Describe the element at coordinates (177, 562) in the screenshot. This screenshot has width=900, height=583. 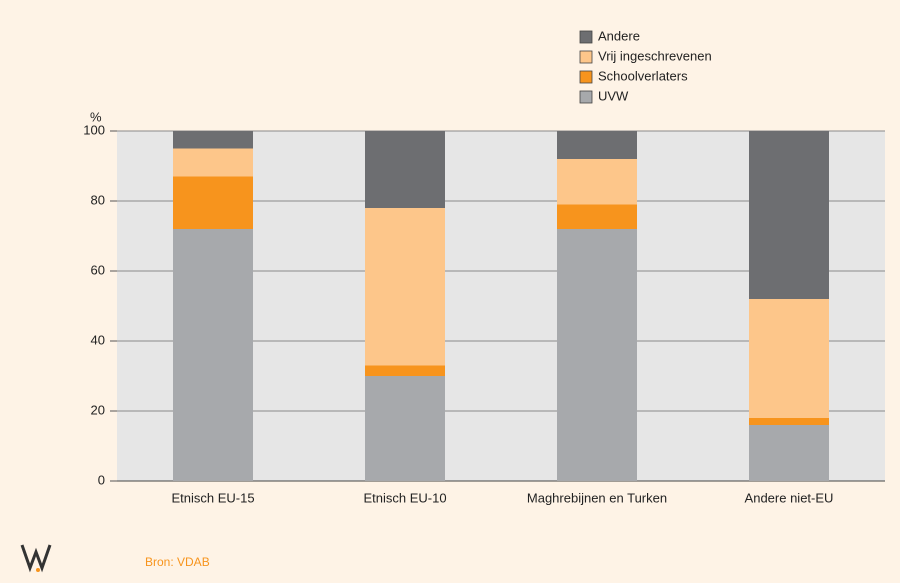
I see `source: Bron: VDAB` at that location.